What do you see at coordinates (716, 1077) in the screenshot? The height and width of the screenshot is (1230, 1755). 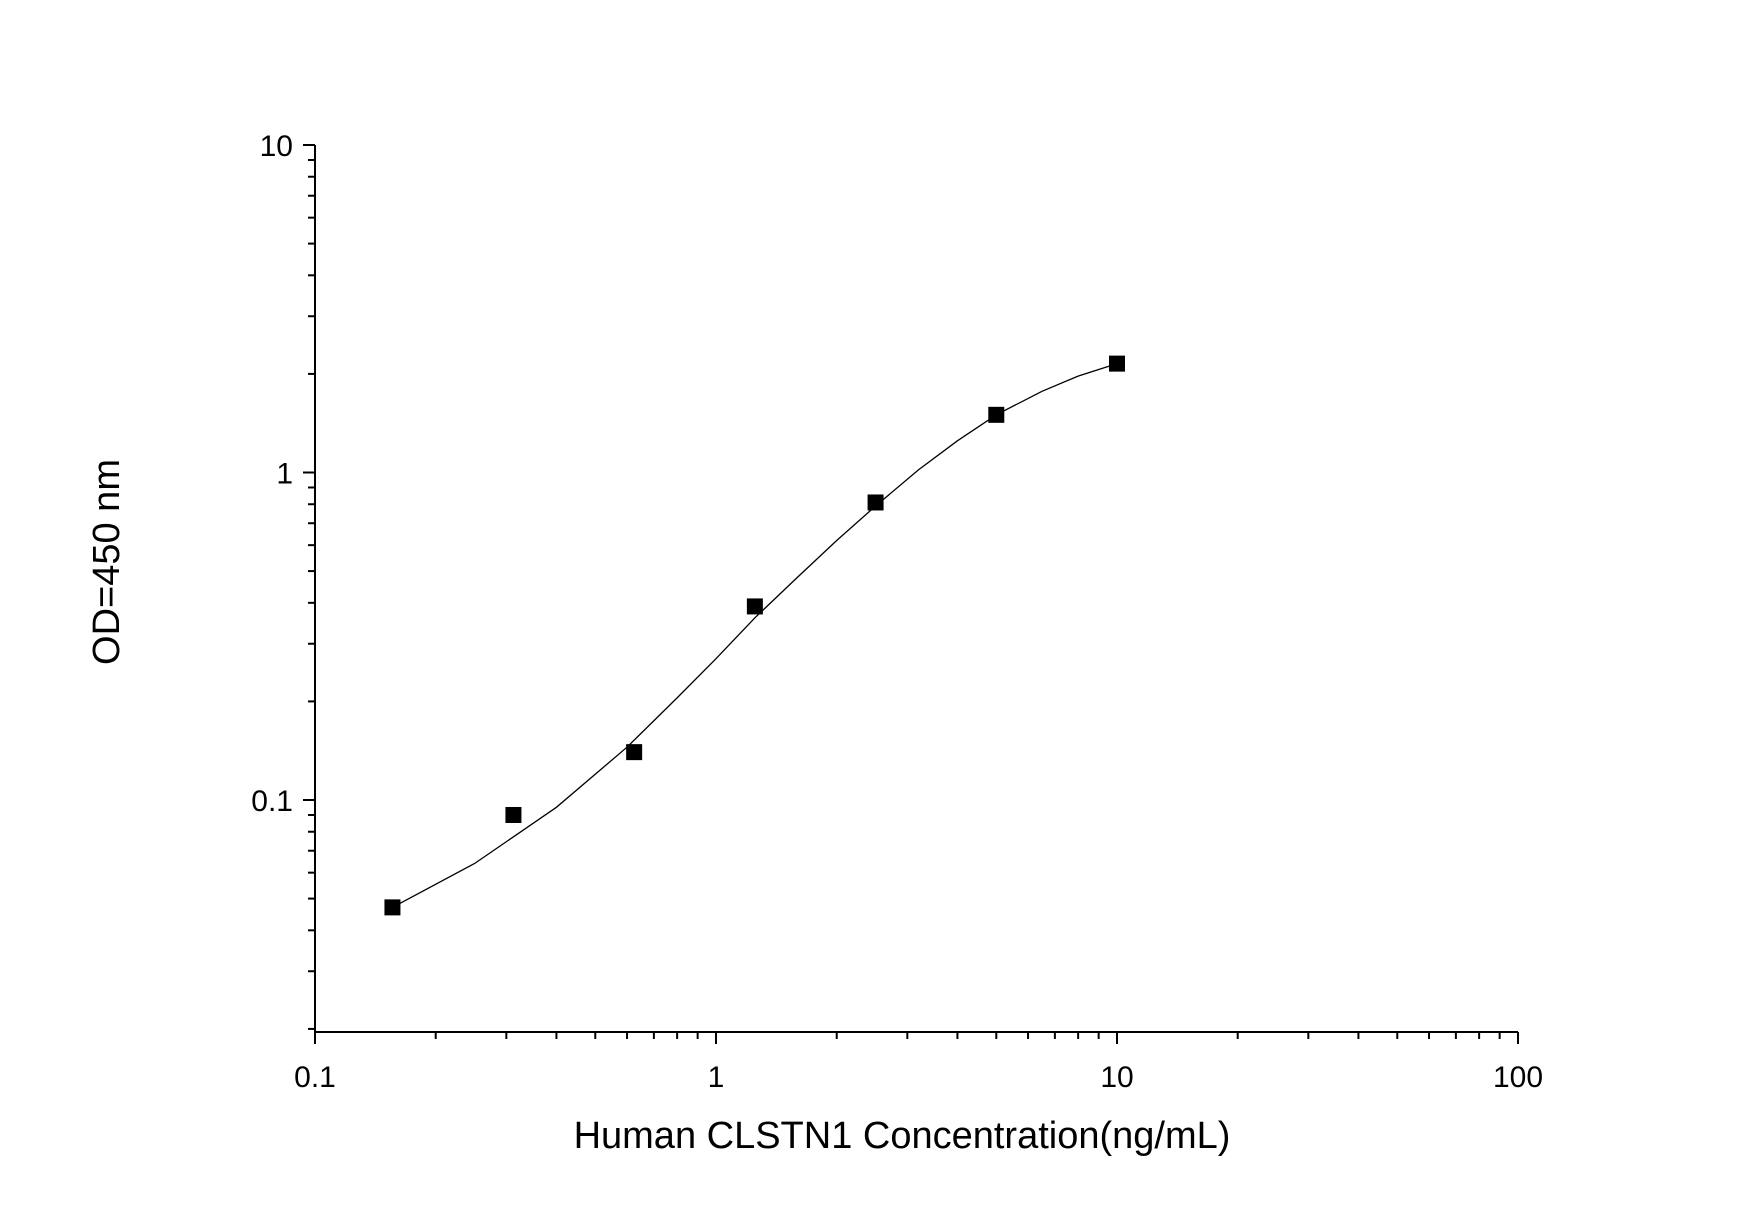 I see `x-tick-label: 1` at bounding box center [716, 1077].